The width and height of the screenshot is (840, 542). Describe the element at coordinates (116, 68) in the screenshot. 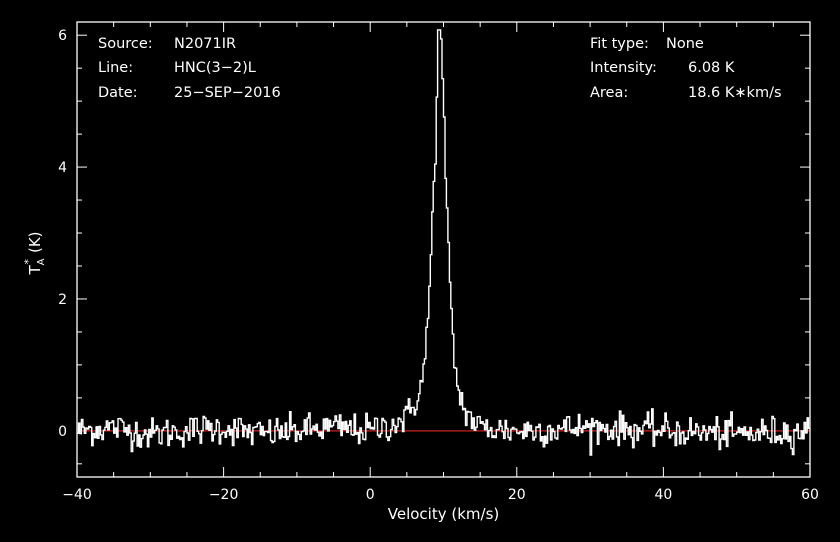

I see `line-label: Line:` at that location.